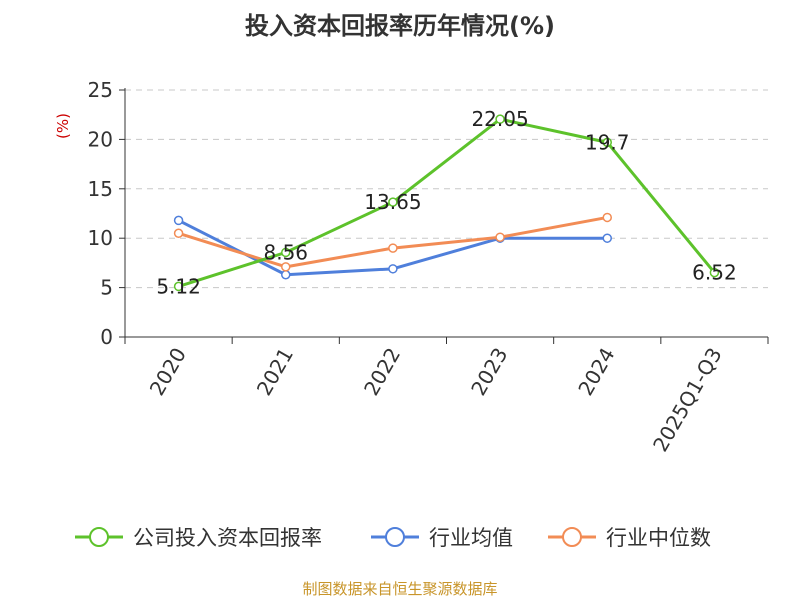 The image size is (800, 600). Describe the element at coordinates (168, 372) in the screenshot. I see `x-tick-label: 2020` at that location.